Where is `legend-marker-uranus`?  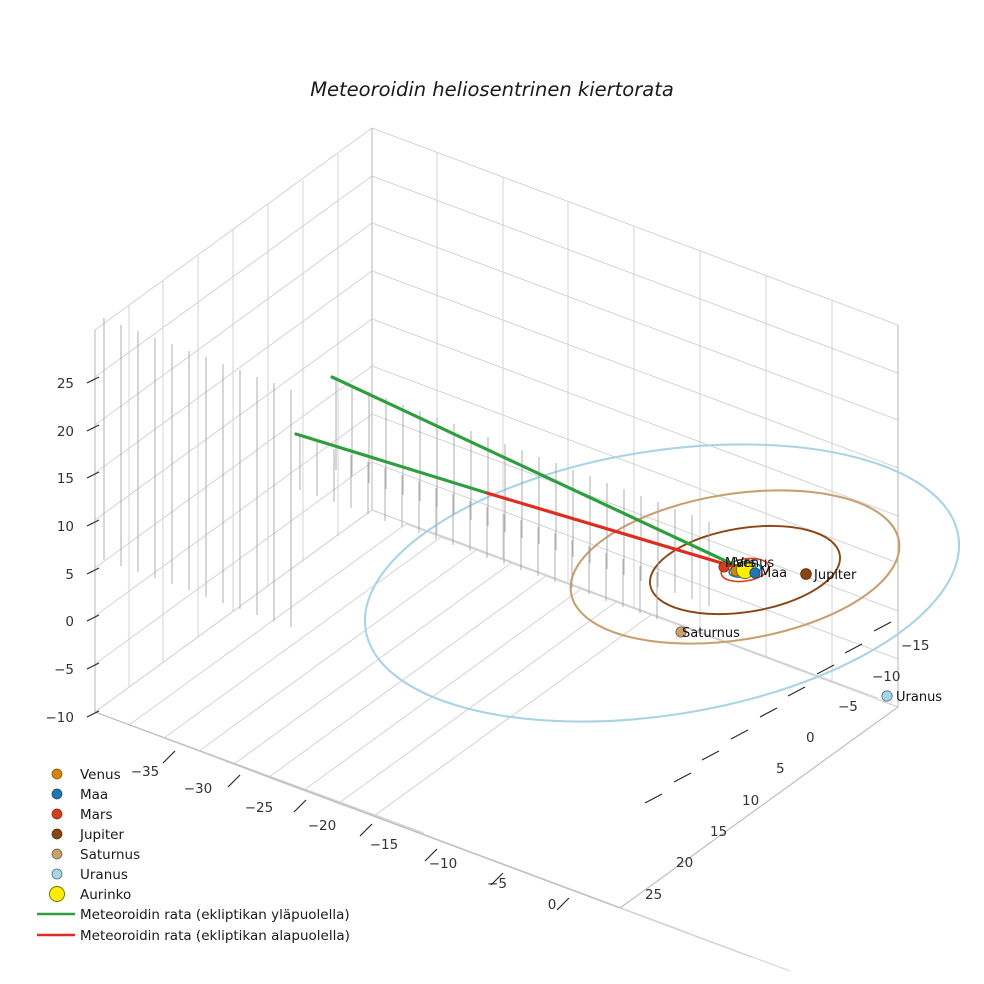
legend-marker-uranus is located at coordinates (57, 874).